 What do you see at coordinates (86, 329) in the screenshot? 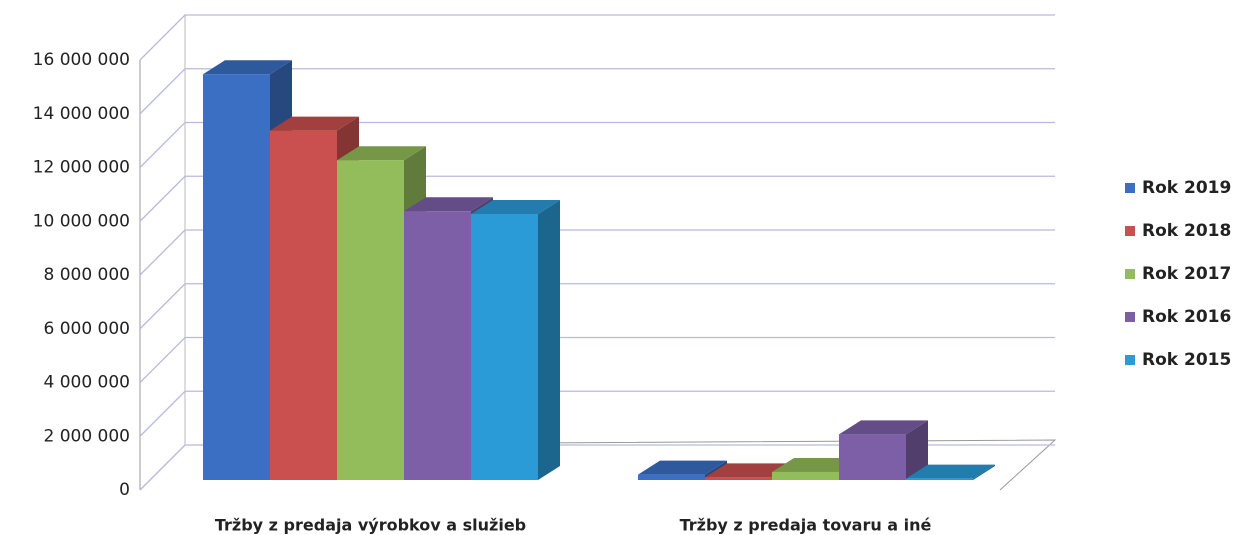
I see `y-tick-label: 6 000 000` at bounding box center [86, 329].